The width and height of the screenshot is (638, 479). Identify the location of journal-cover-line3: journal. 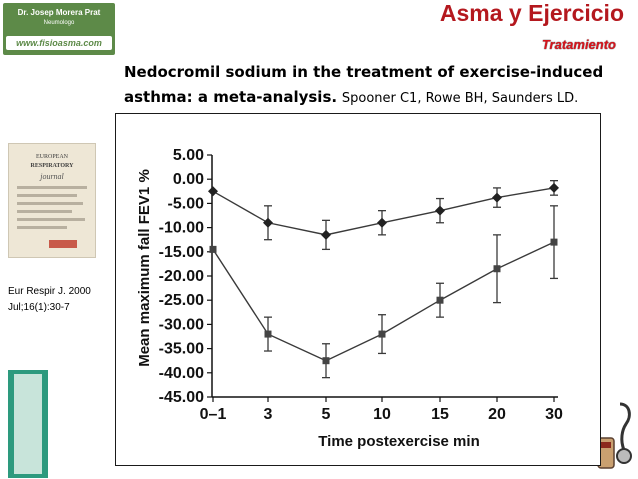
(52, 176).